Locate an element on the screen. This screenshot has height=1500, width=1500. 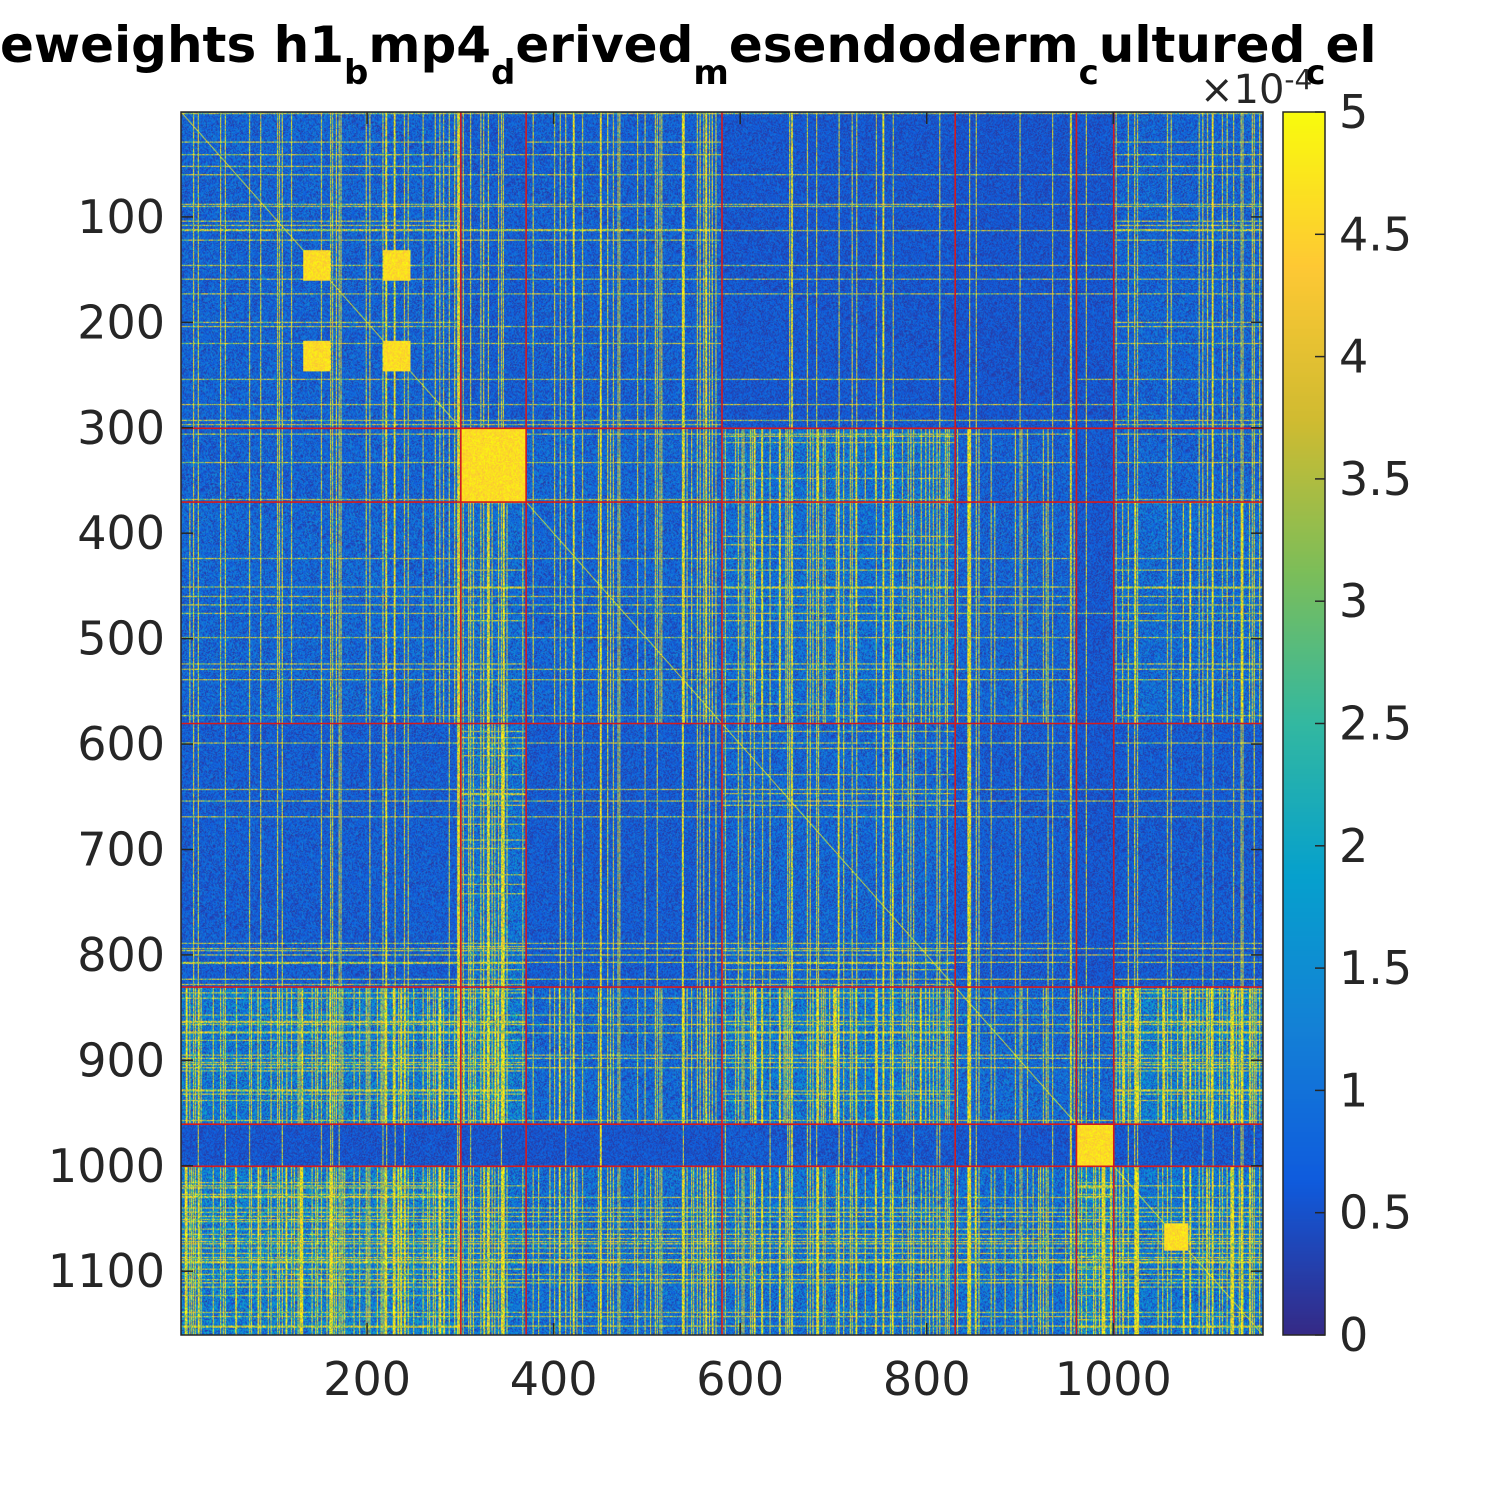
y-tick-label: 200 is located at coordinates (121, 322).